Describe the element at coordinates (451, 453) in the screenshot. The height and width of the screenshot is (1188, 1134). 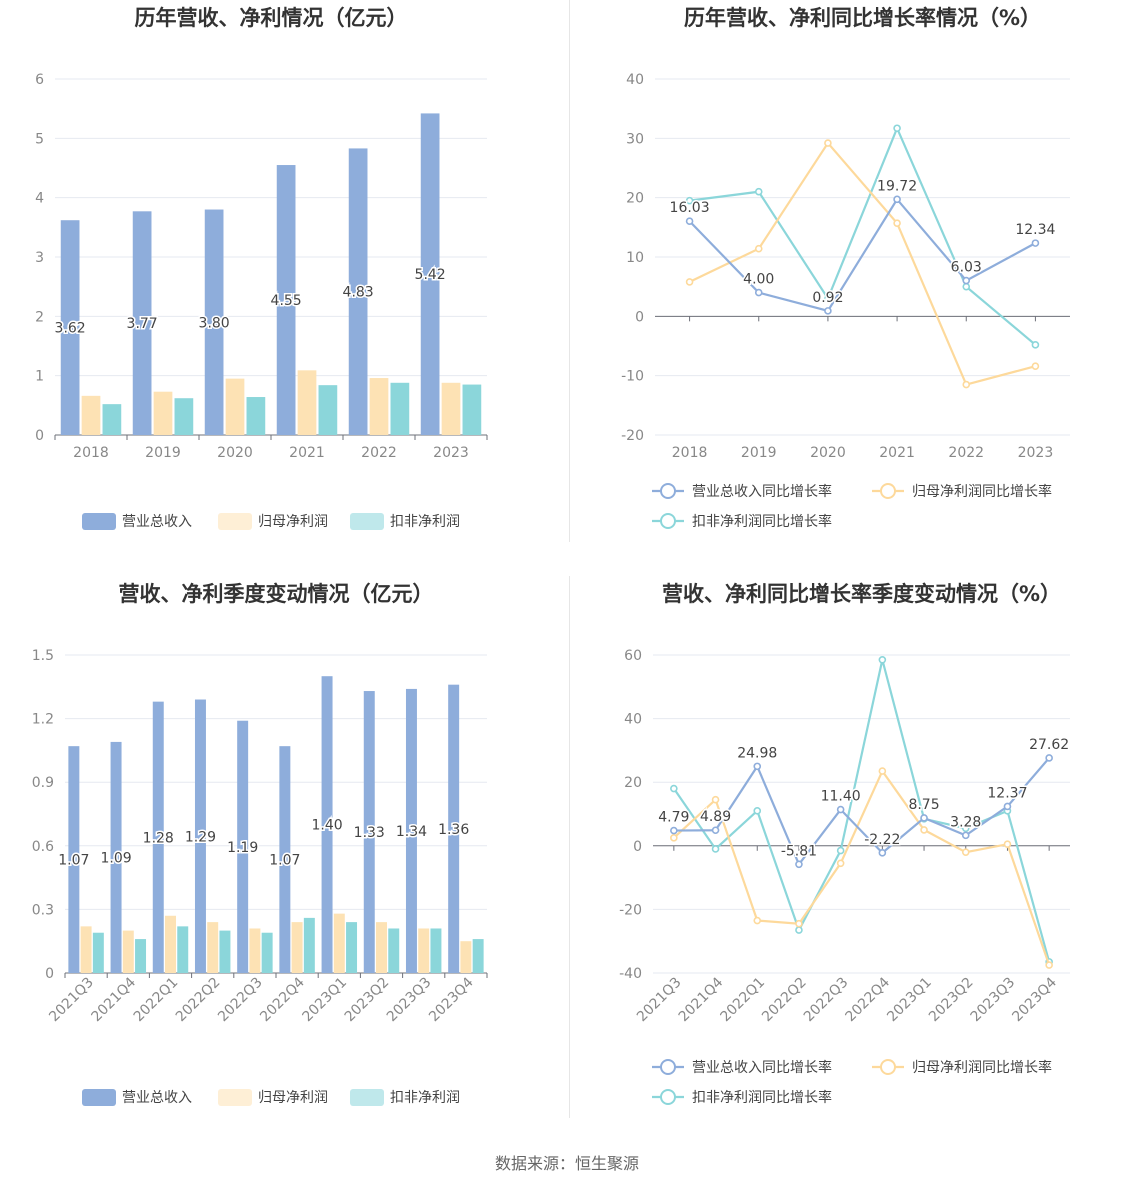
I see `x-tick-label: 2023` at that location.